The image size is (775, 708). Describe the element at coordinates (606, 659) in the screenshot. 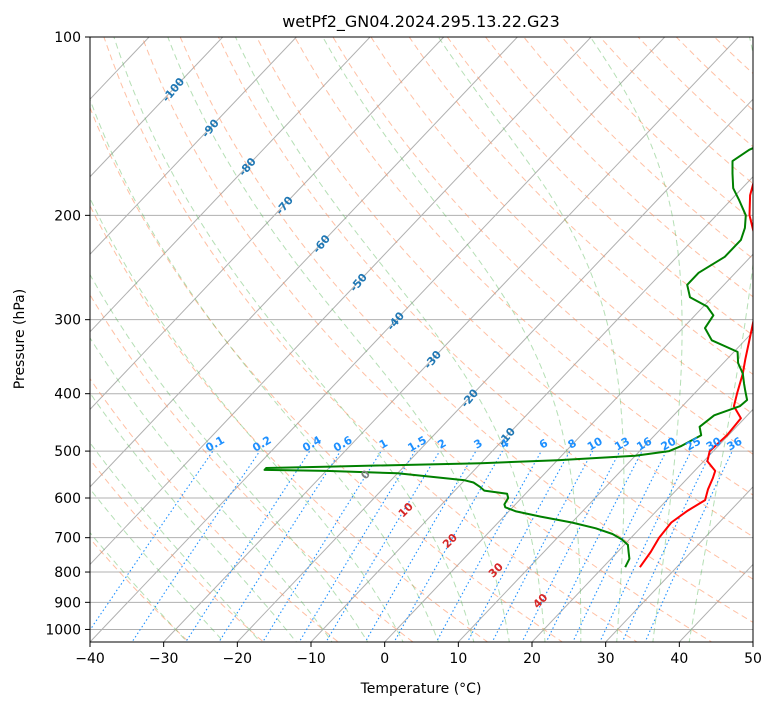

I see `x-tick-label: 30` at that location.